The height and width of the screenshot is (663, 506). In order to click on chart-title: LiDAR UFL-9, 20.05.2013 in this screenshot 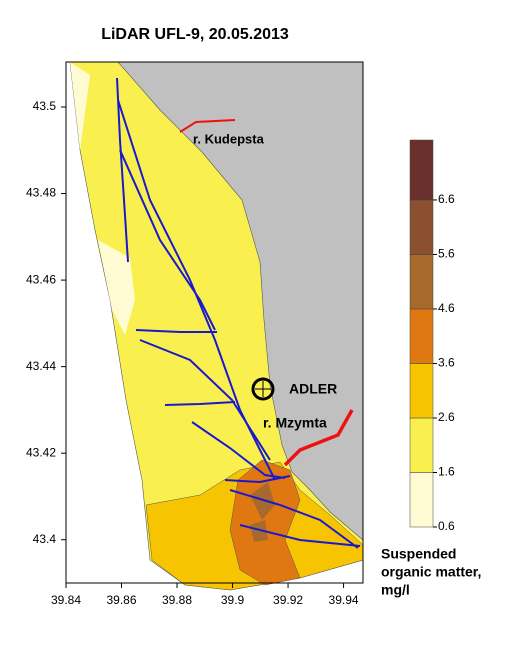, I will do `click(195, 34)`.